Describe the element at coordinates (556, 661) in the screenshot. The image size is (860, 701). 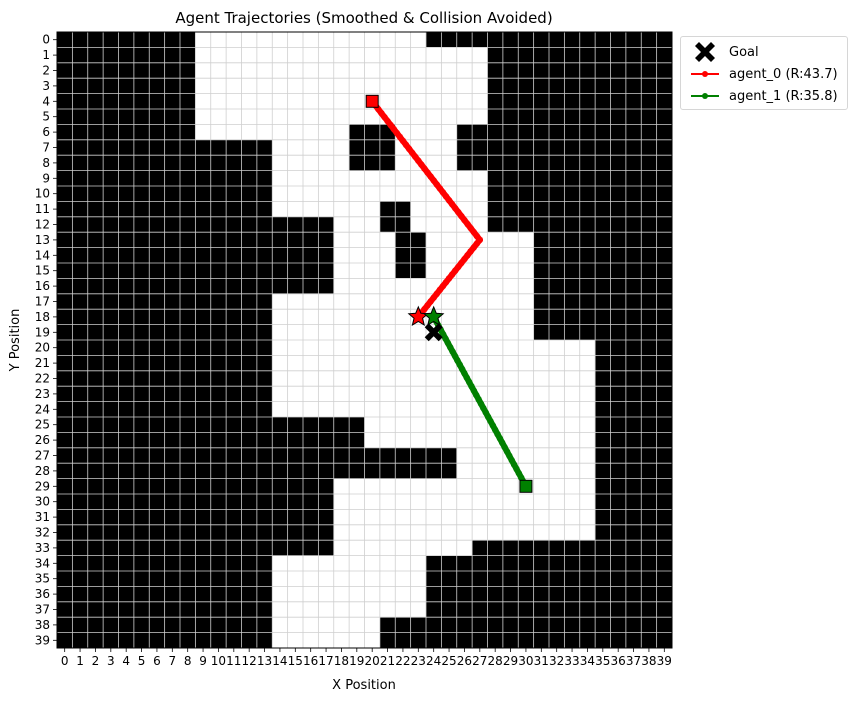
I see `x-tick-label: 32` at that location.